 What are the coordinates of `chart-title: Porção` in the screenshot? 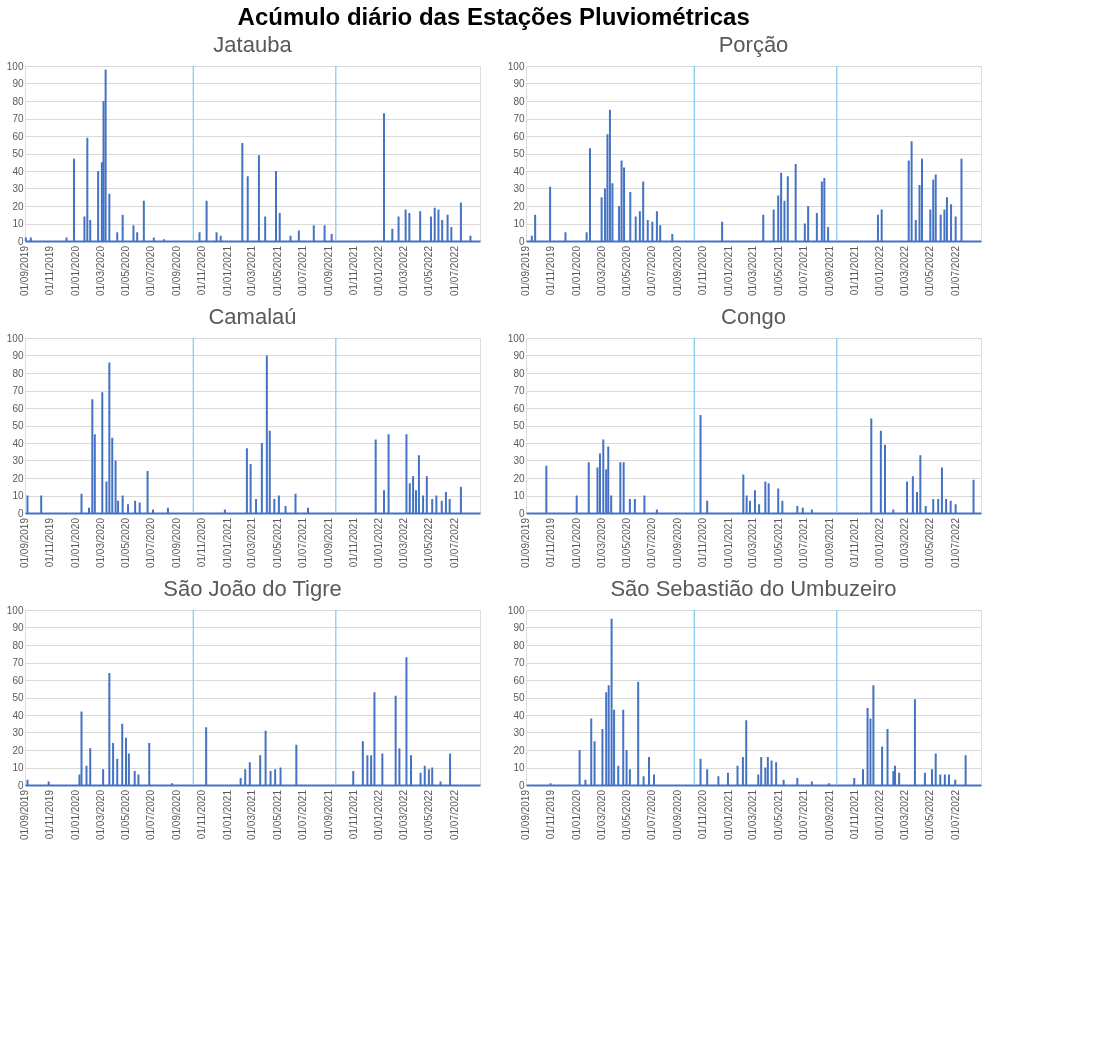 It's located at (753, 44).